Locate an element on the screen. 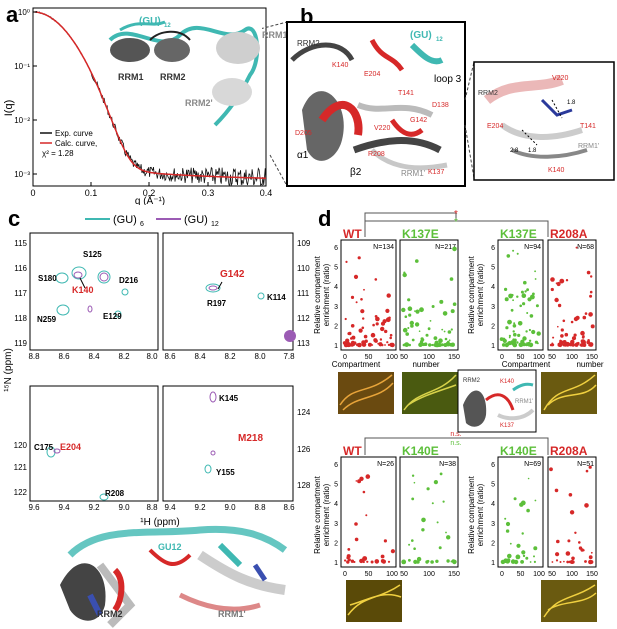 This screenshot has width=617, height=629. d-plot-n-bottom-1: N=38 is located at coordinates (447, 464).